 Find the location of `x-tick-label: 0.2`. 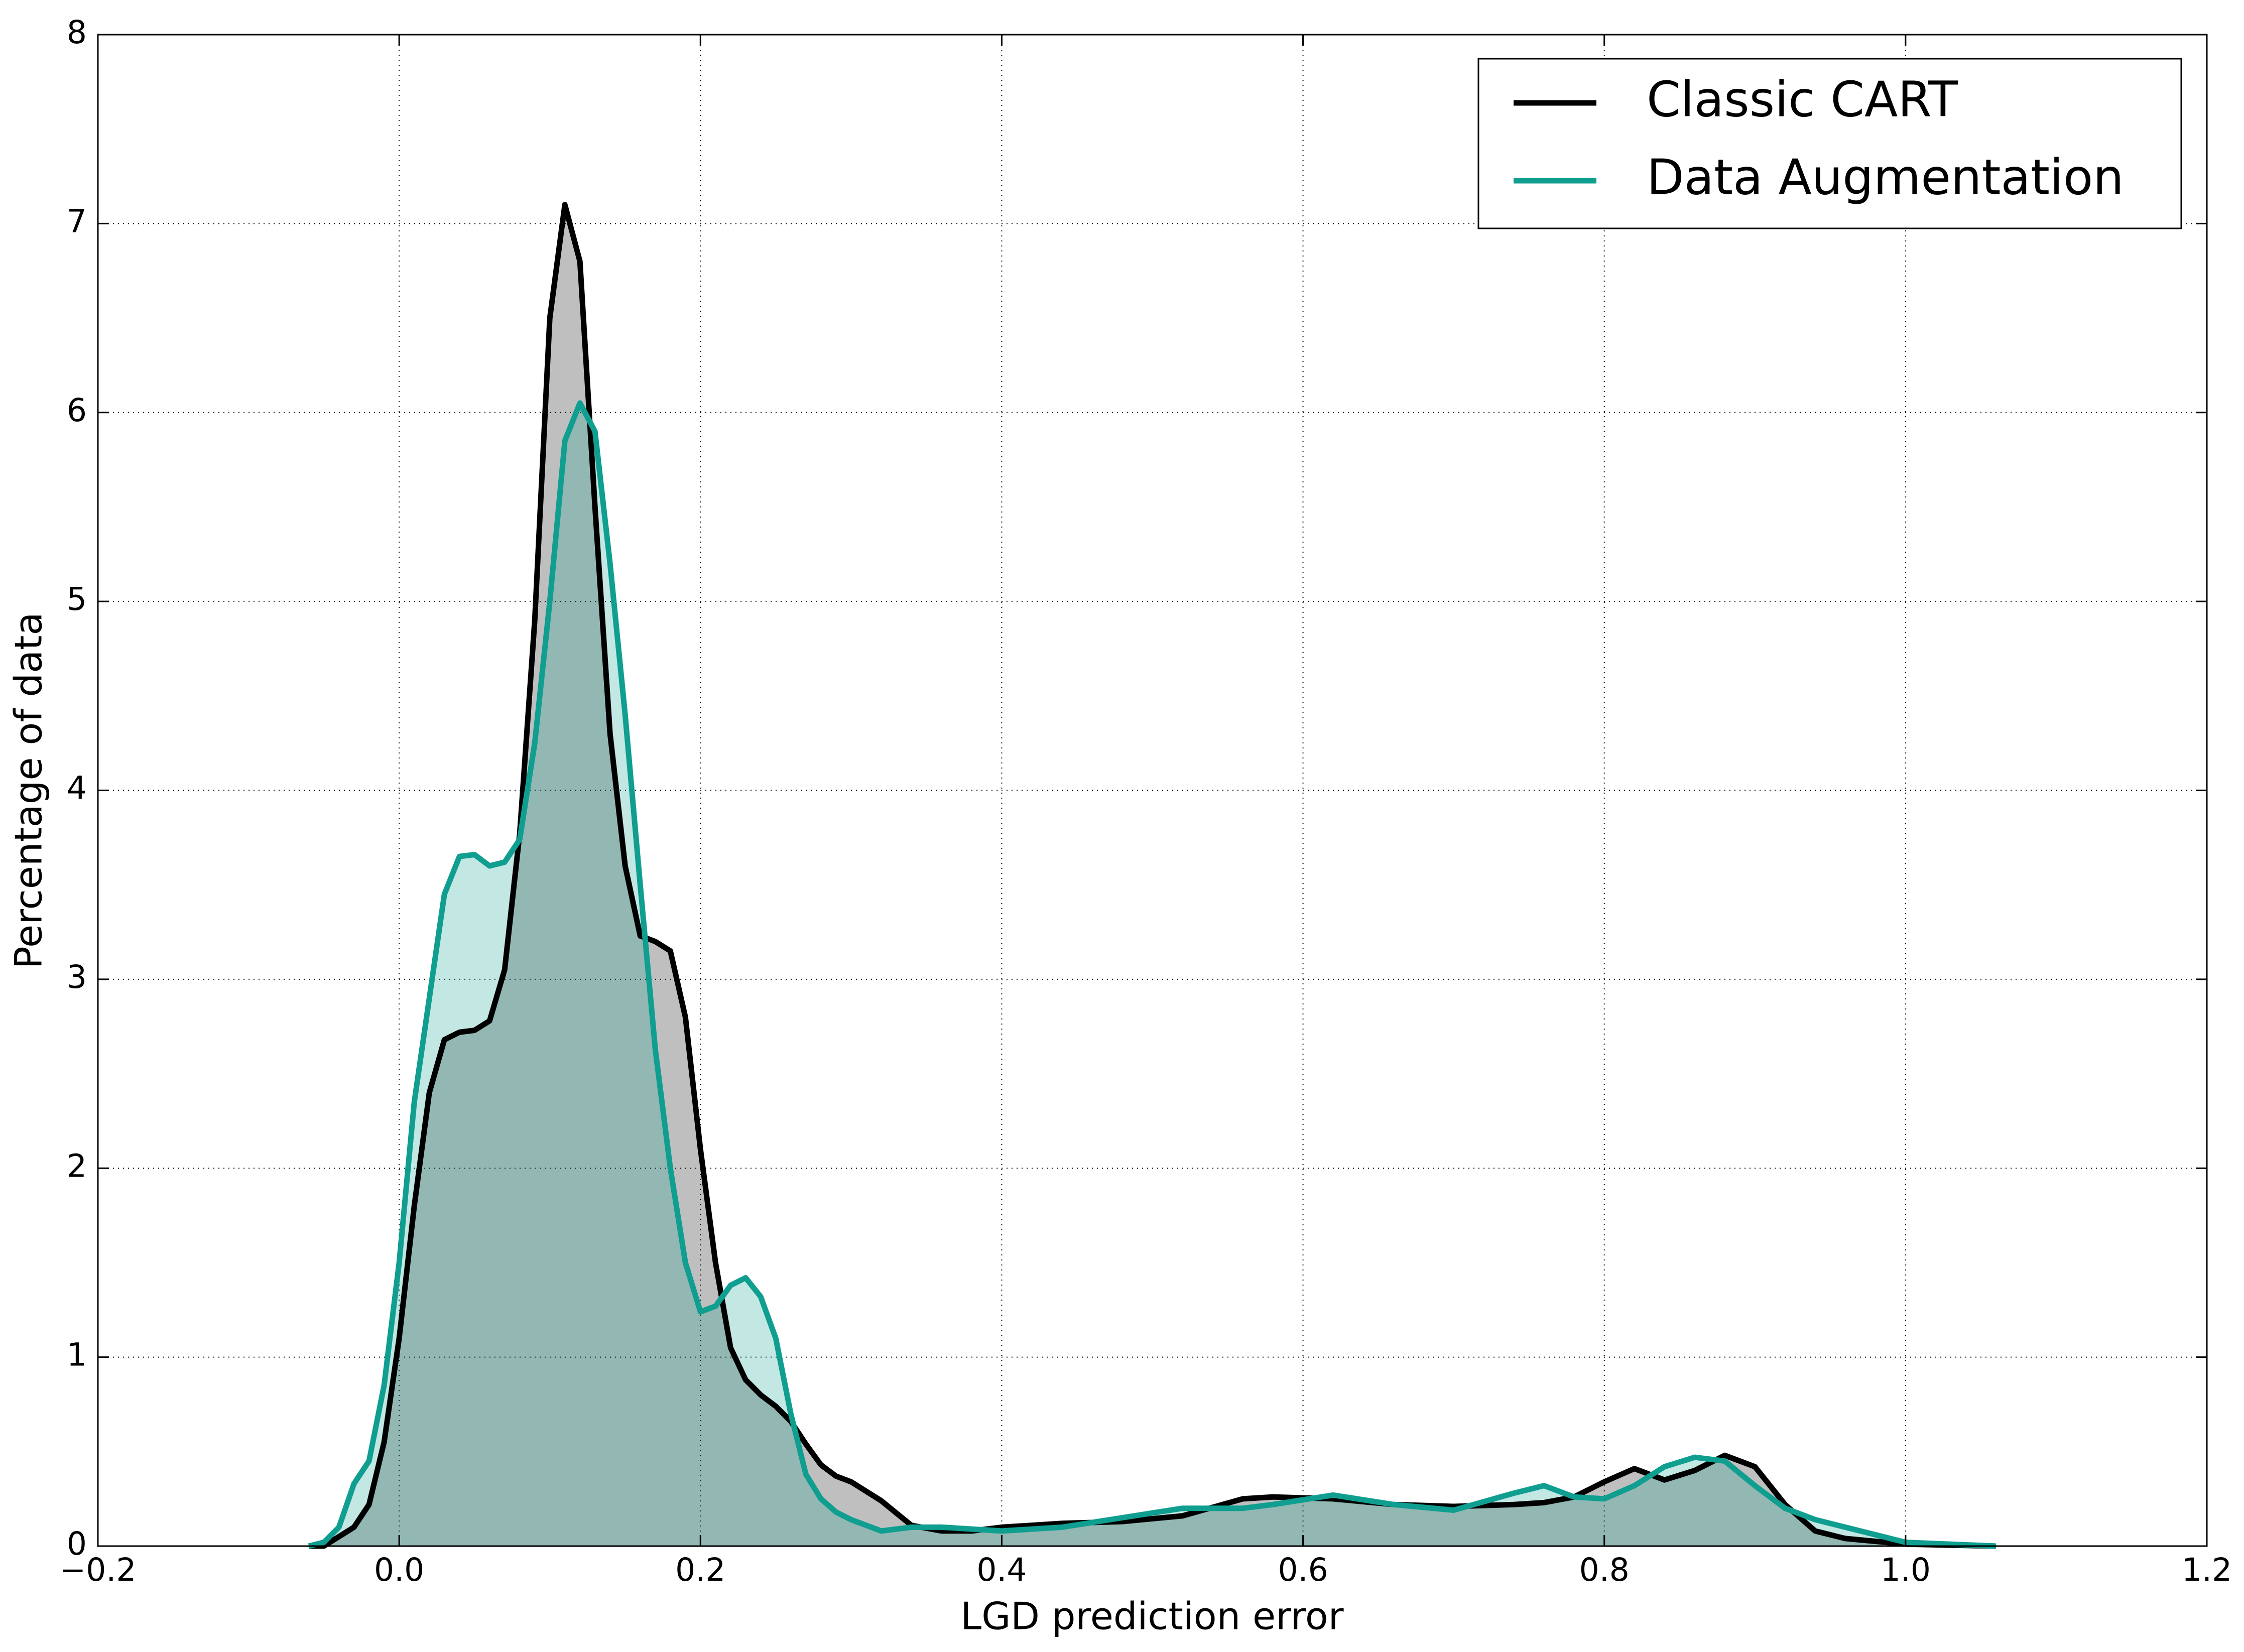

x-tick-label: 0.2 is located at coordinates (700, 1570).